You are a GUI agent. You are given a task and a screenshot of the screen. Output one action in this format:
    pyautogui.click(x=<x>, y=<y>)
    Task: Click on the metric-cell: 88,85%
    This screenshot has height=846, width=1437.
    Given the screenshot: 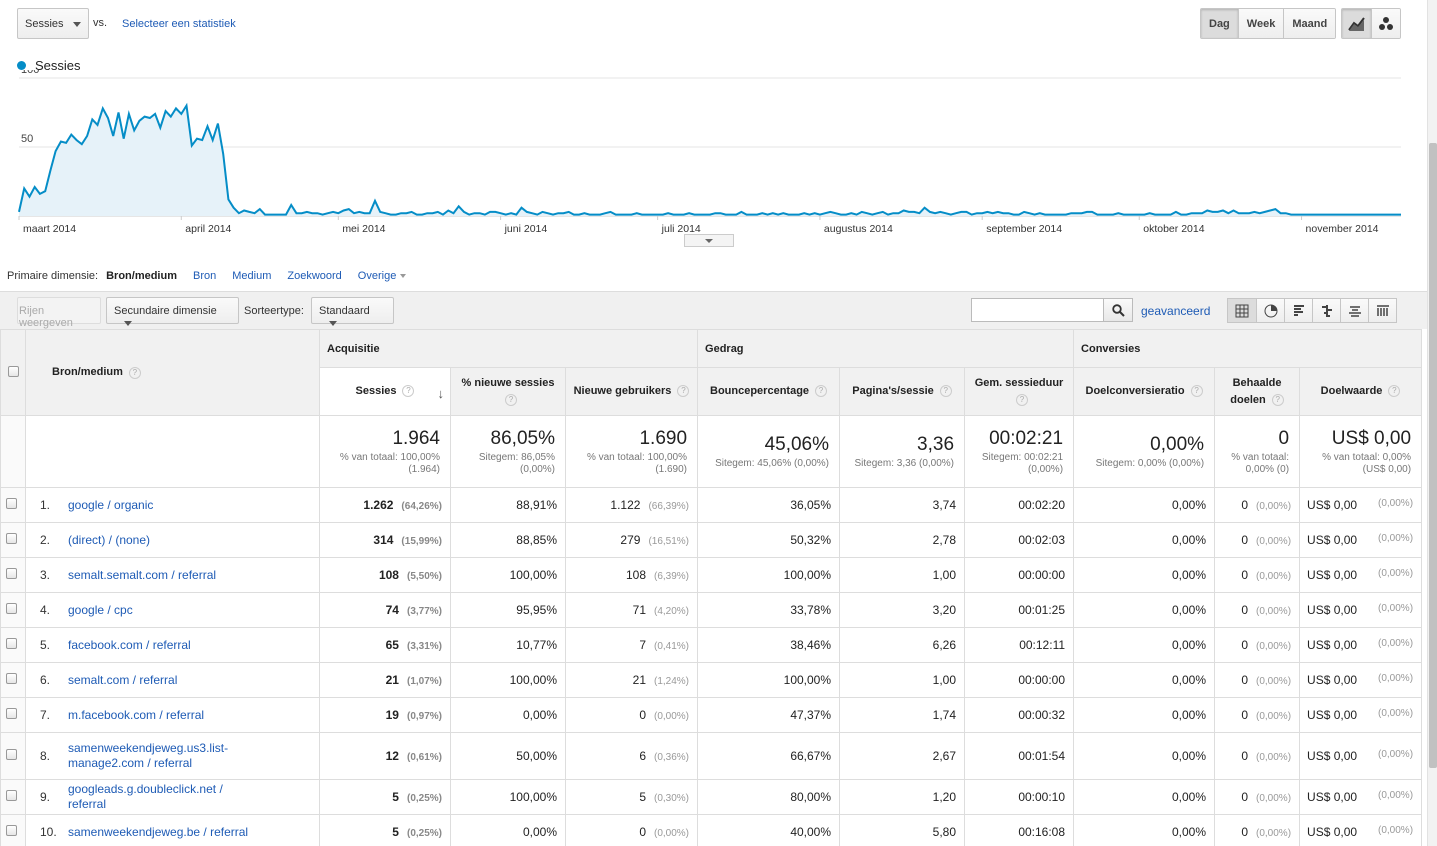 What is the action you would take?
    pyautogui.click(x=508, y=540)
    